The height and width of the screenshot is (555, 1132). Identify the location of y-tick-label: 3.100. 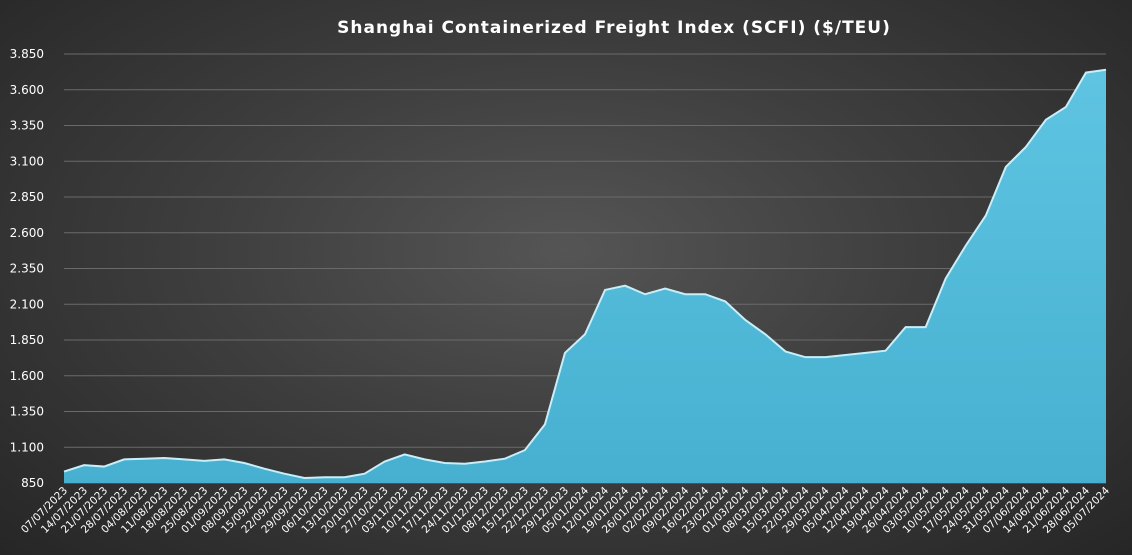
(27, 161).